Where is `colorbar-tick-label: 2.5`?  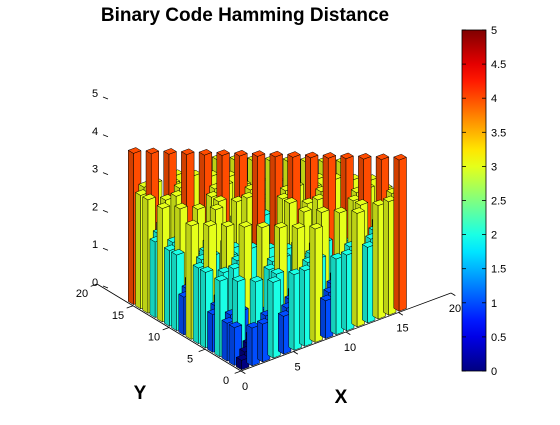 colorbar-tick-label: 2.5 is located at coordinates (498, 202).